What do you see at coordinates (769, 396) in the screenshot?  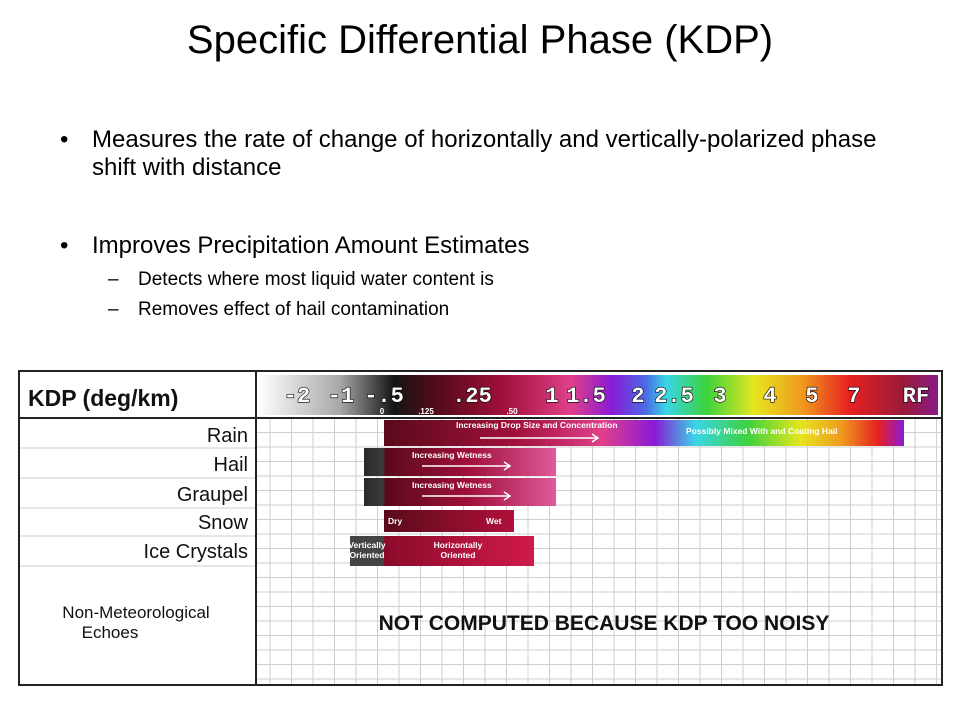 I see `scale-label: 4` at bounding box center [769, 396].